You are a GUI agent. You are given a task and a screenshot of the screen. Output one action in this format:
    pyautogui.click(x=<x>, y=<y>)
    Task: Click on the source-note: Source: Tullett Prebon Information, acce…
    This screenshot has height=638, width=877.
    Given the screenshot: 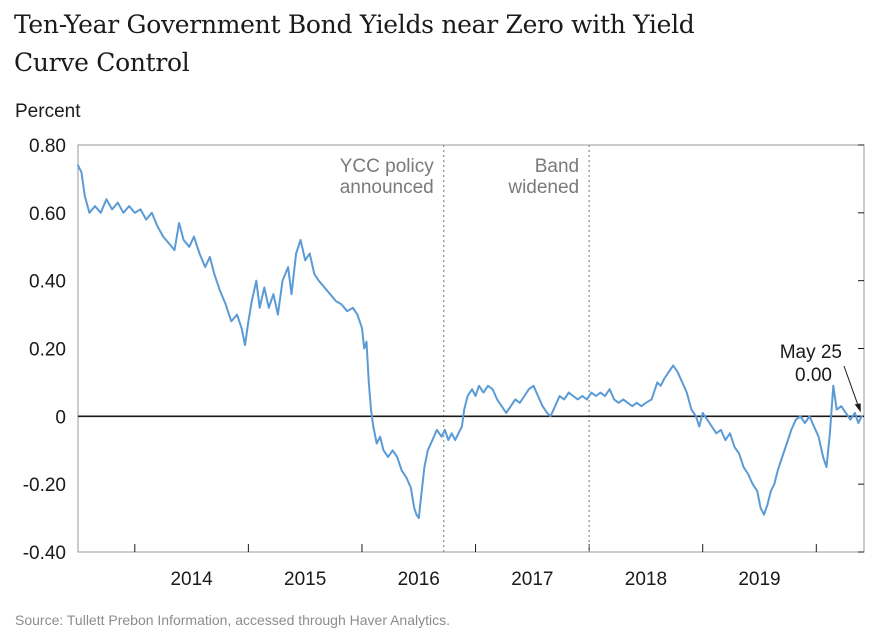 What is the action you would take?
    pyautogui.click(x=233, y=620)
    